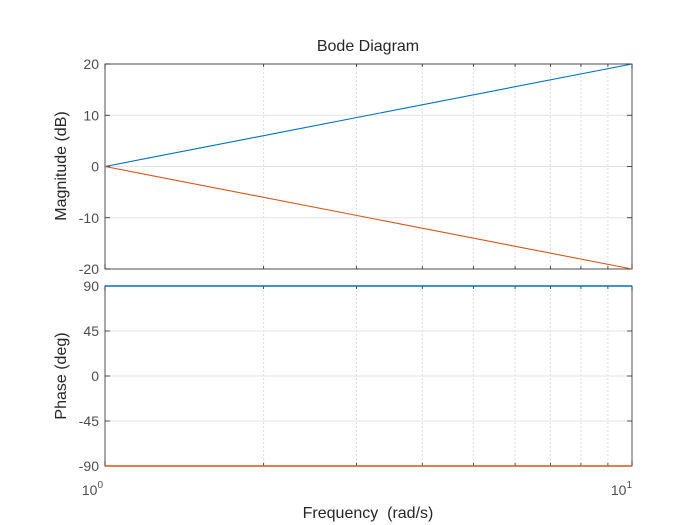  I want to click on chart-title: Bode Diagram, so click(368, 46).